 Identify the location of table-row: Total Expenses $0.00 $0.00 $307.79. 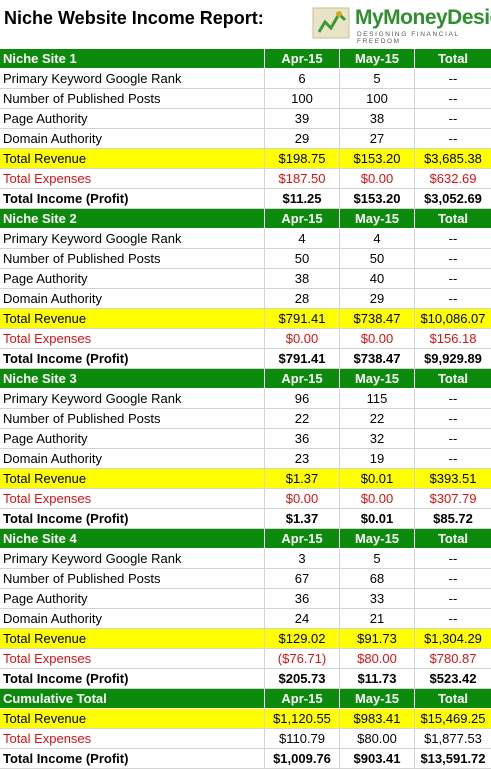
(245, 499).